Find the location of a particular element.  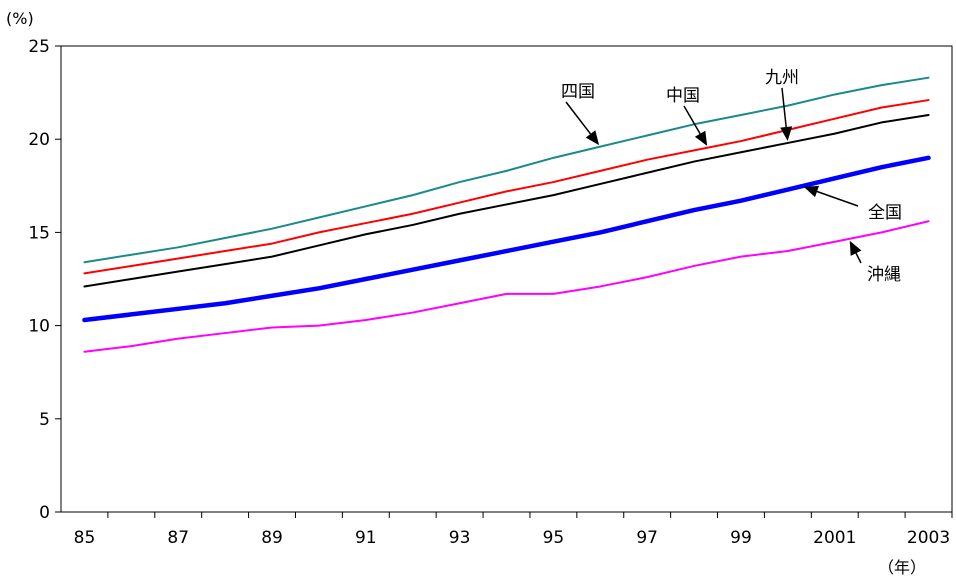

y-tick-label: 5 is located at coordinates (44, 420).